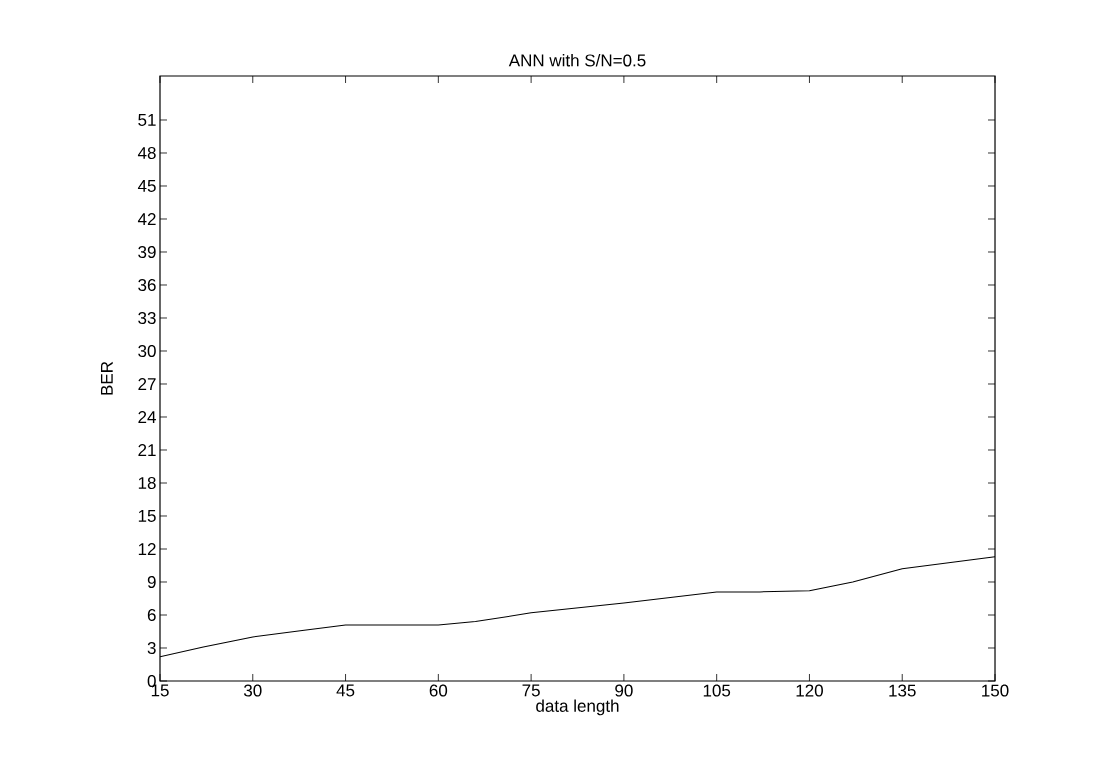 Image resolution: width=1097 pixels, height=760 pixels. Describe the element at coordinates (252, 690) in the screenshot. I see `x-tick-label: 30` at that location.